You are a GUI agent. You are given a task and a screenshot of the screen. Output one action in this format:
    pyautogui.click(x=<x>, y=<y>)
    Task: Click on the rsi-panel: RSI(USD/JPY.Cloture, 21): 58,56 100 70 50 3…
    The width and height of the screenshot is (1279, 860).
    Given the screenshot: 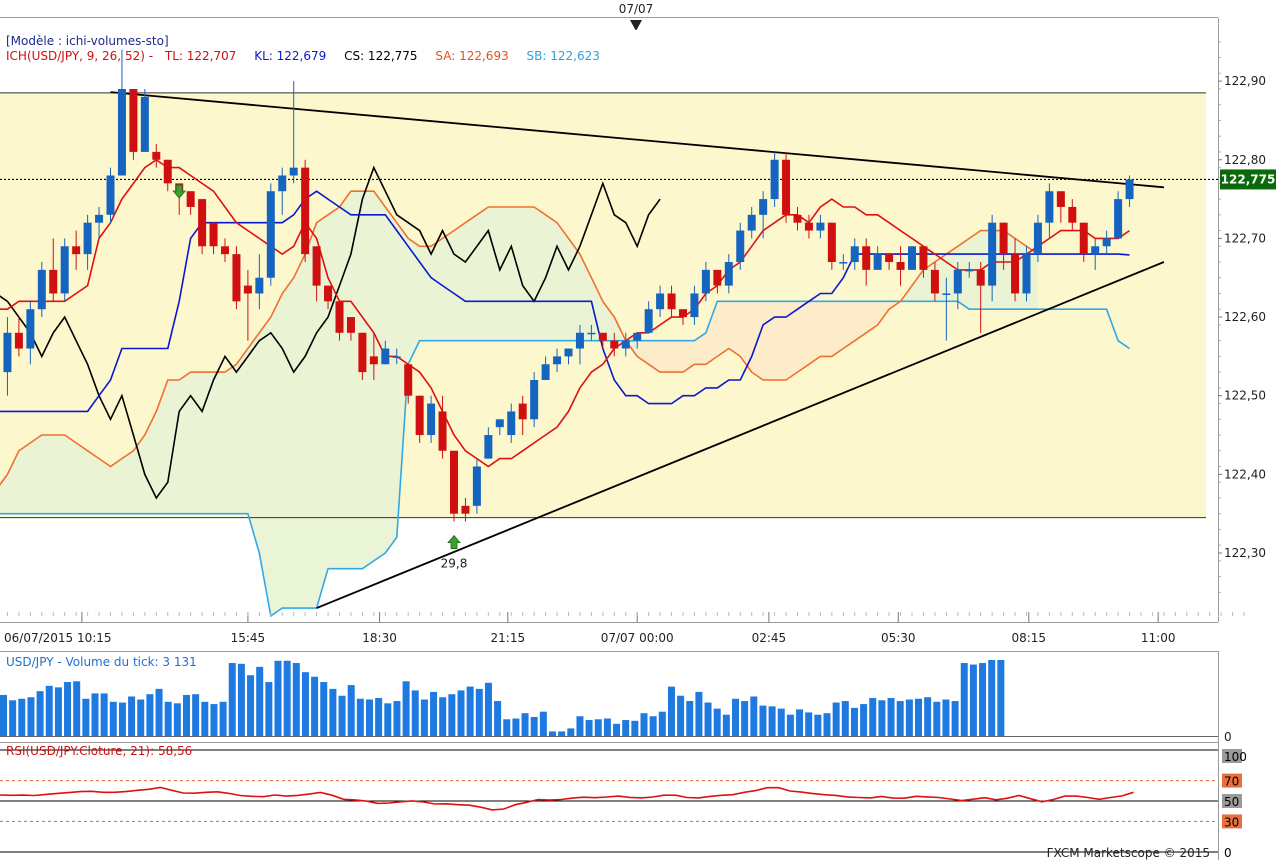 What is the action you would take?
    pyautogui.click(x=623, y=801)
    